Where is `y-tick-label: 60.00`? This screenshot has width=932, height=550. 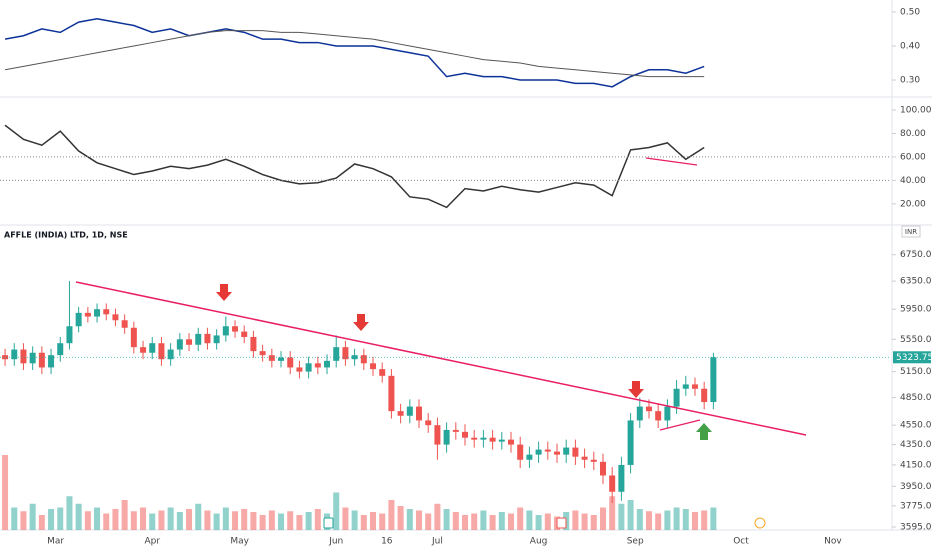 y-tick-label: 60.00 is located at coordinates (913, 157).